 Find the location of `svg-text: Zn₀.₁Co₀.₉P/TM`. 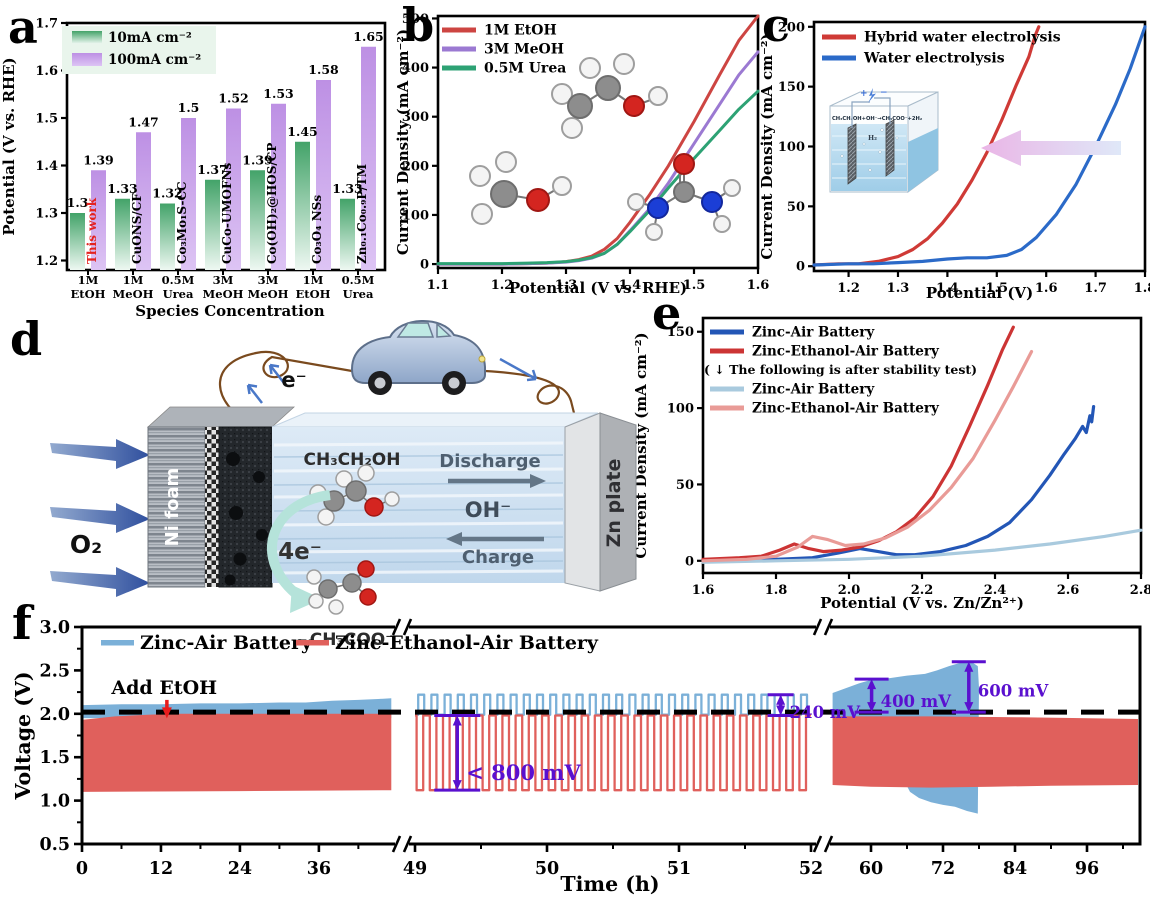

svg-text: Zn₀.₁Co₀.₉P/TM is located at coordinates (362, 214).